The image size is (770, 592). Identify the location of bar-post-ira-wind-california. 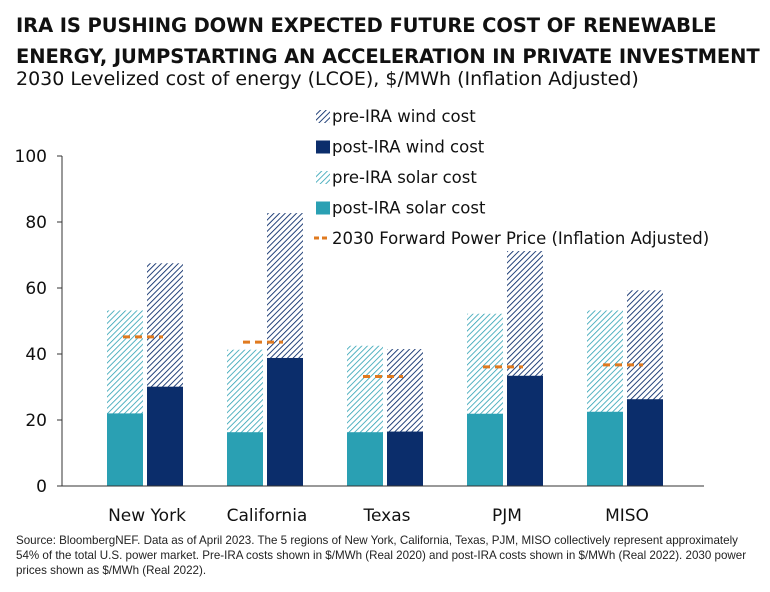
(285, 421).